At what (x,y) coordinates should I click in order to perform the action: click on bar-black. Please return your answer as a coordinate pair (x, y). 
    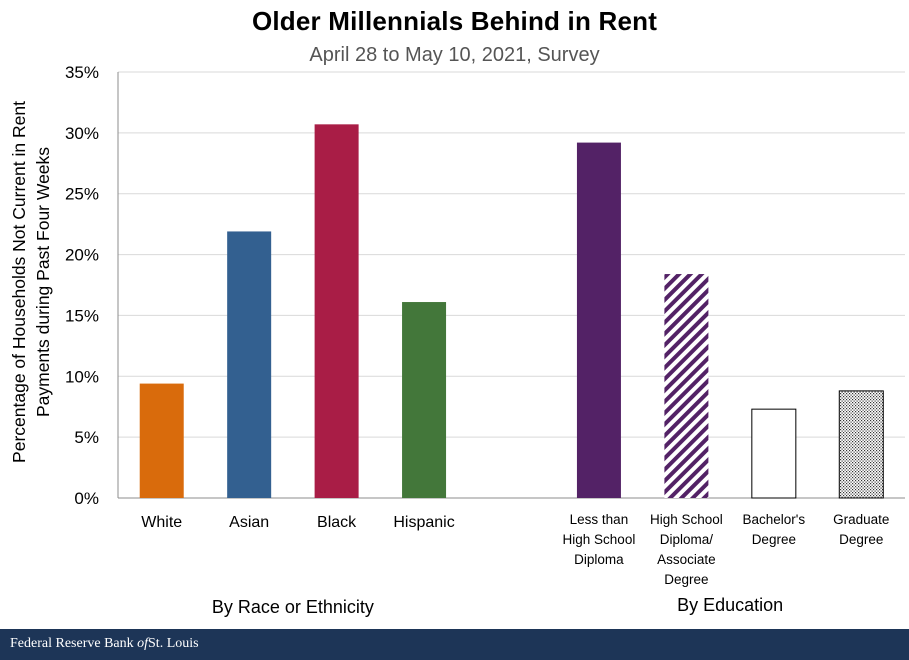
    Looking at the image, I should click on (336, 311).